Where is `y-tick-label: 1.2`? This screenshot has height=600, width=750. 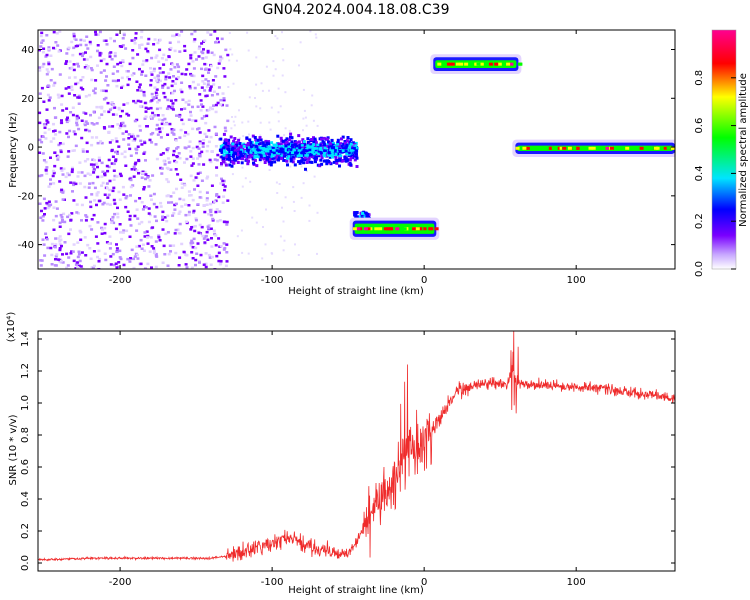
y-tick-label: 1.2 is located at coordinates (25, 371).